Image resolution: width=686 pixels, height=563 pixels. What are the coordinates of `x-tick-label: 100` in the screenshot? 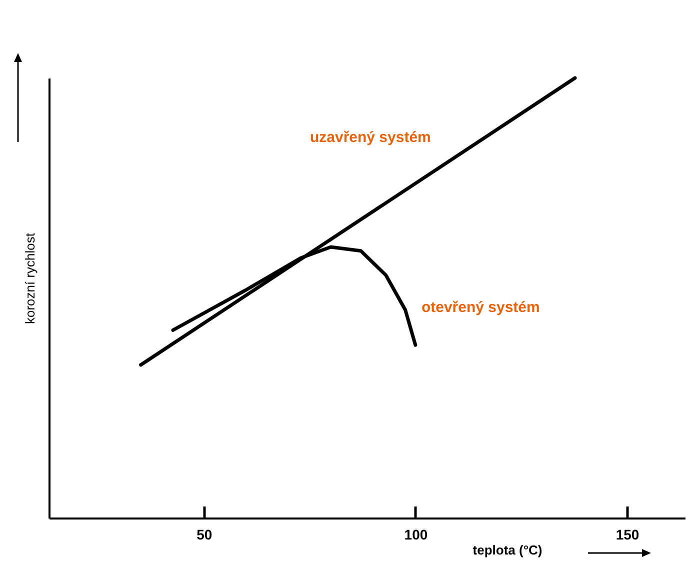 It's located at (416, 534).